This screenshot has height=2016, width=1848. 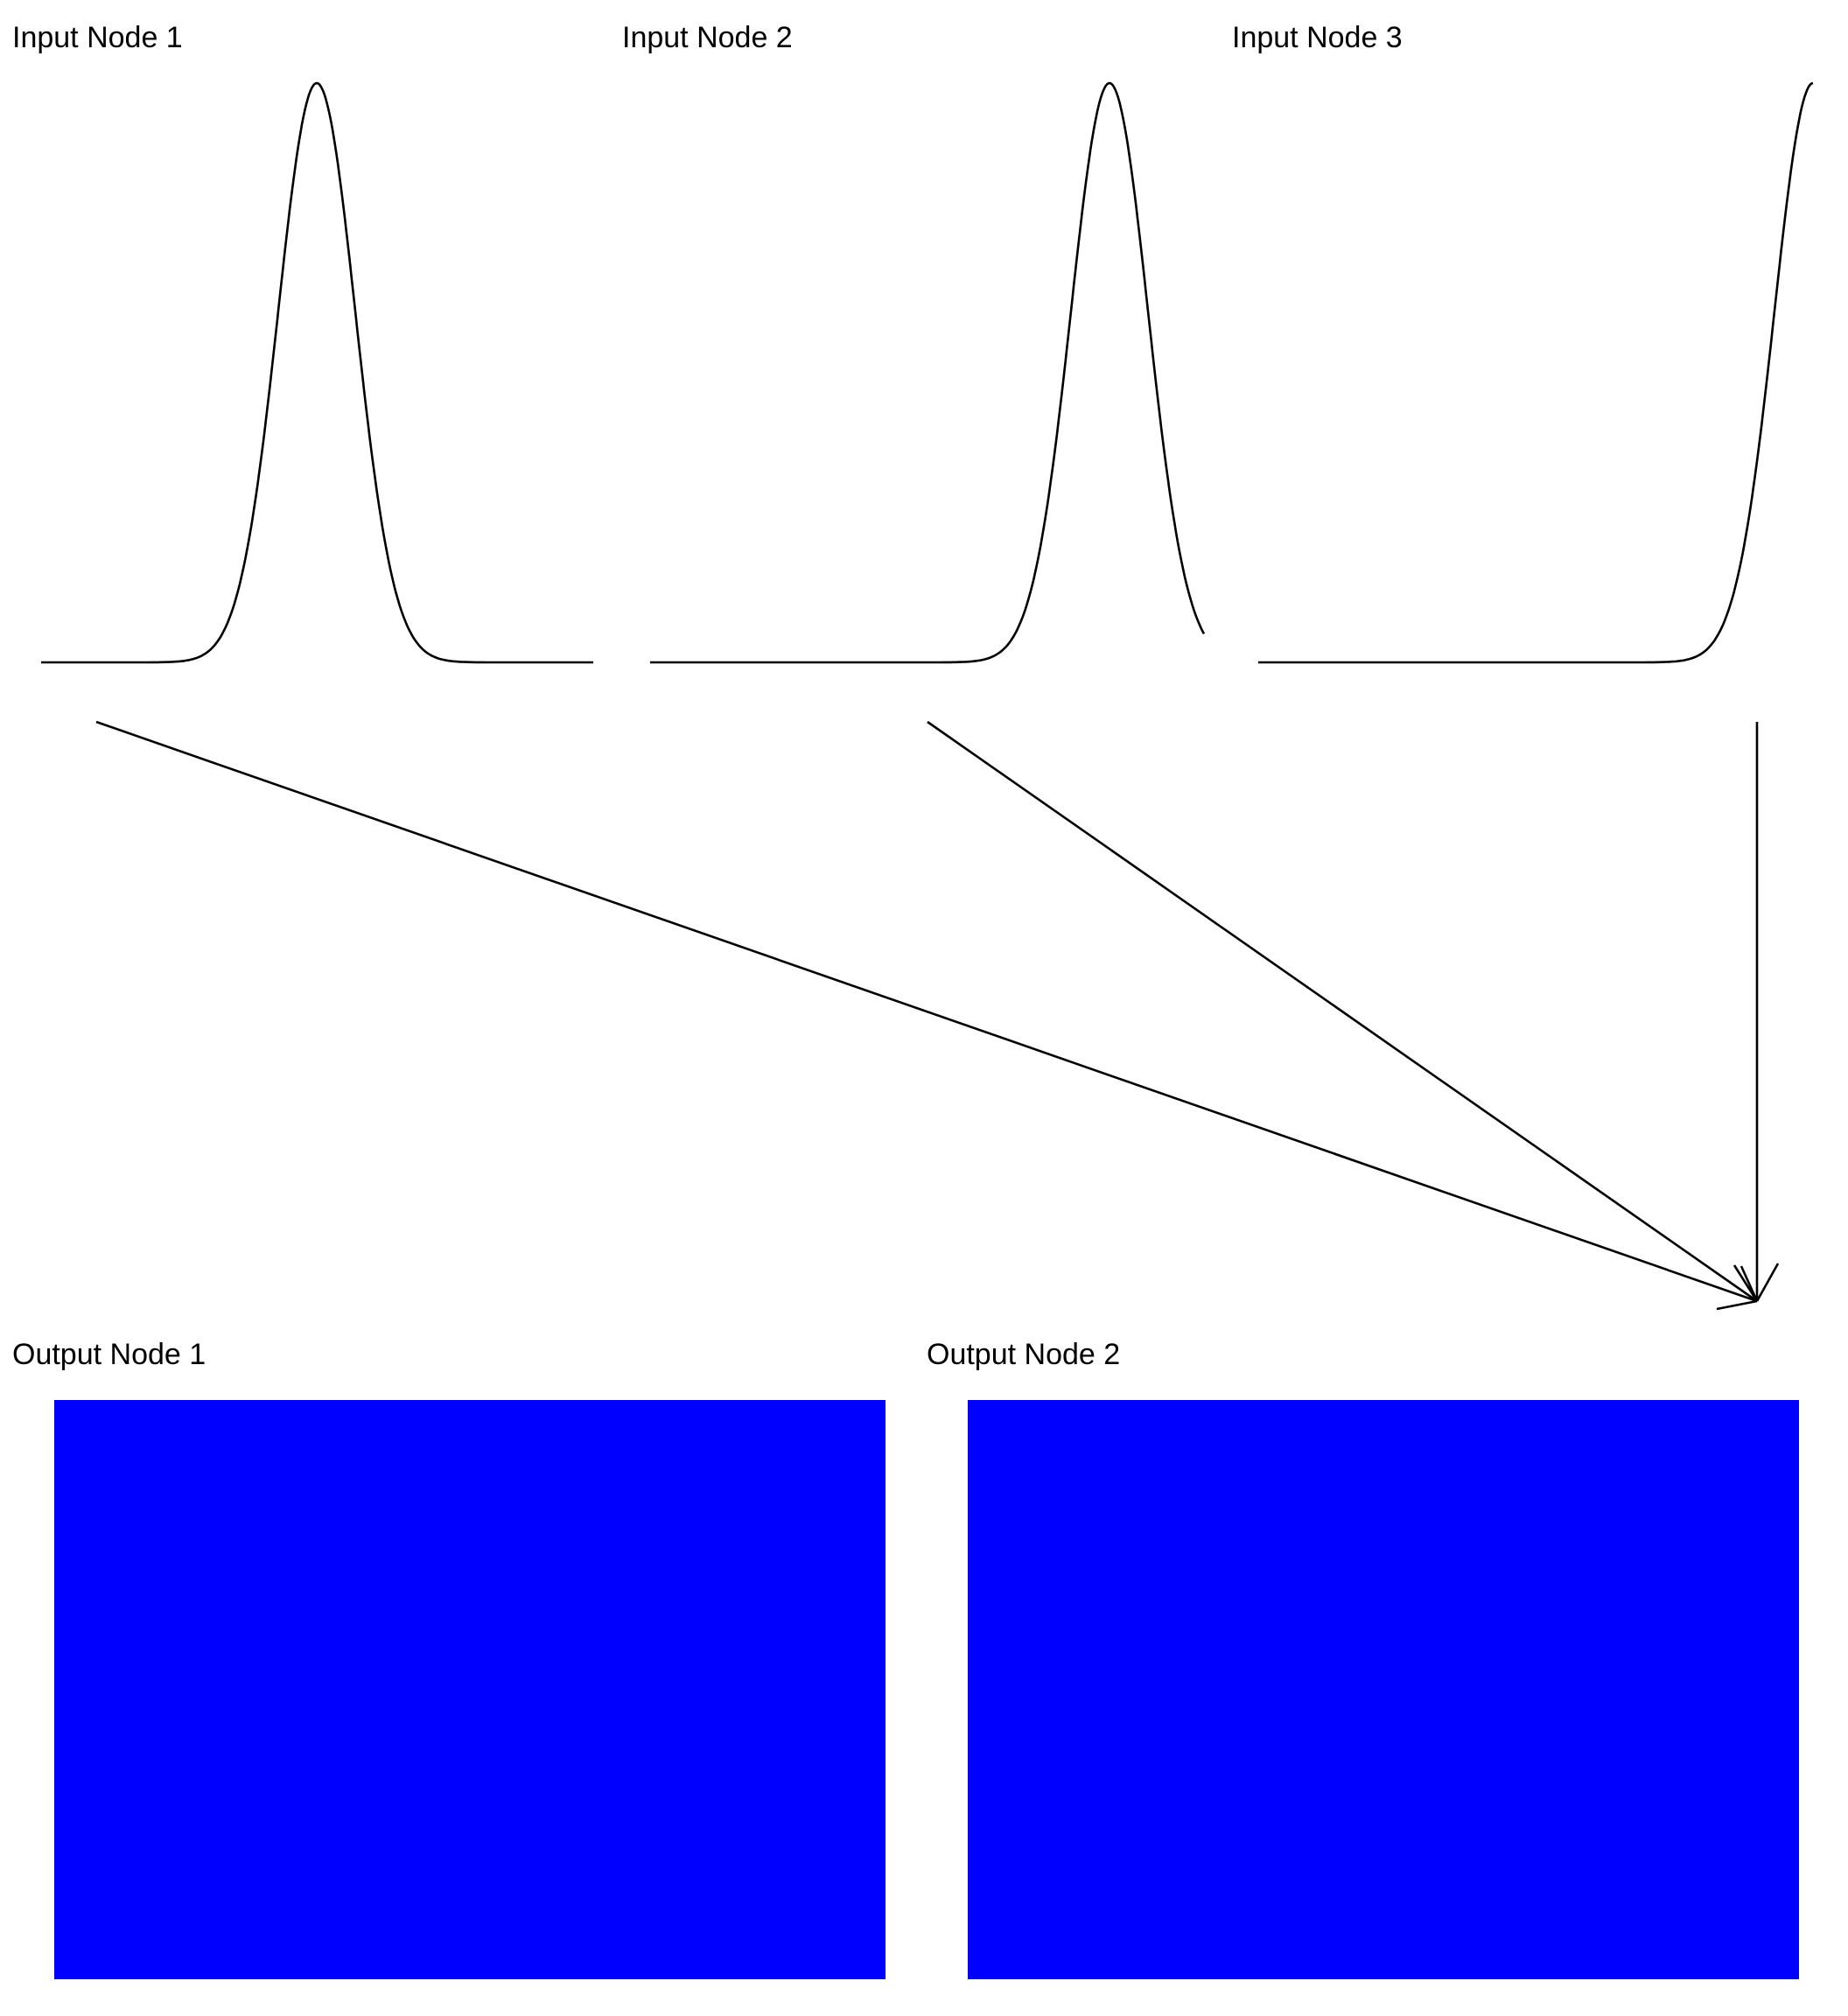 I want to click on input-node-1-label: Input Node 1, so click(x=97, y=37).